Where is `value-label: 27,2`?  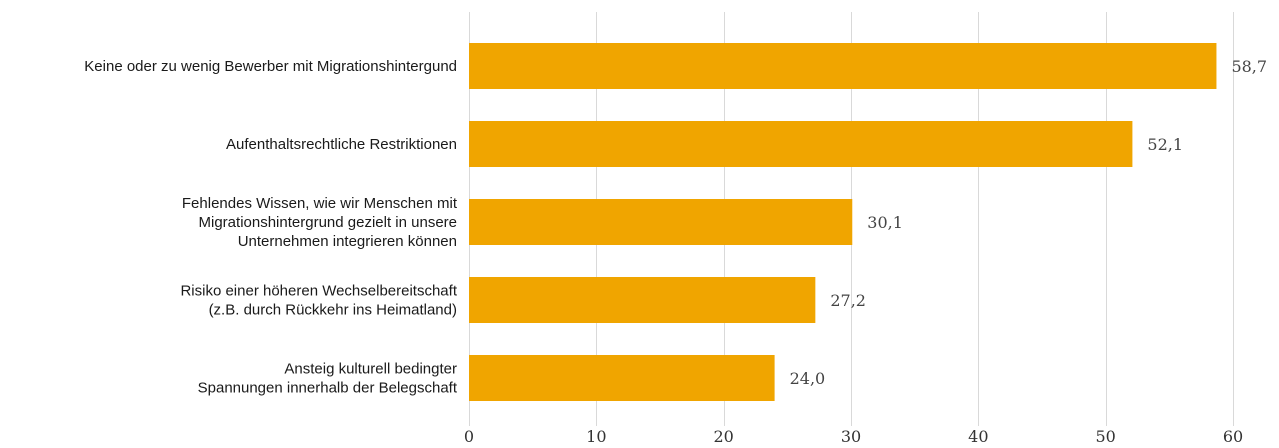 value-label: 27,2 is located at coordinates (848, 300).